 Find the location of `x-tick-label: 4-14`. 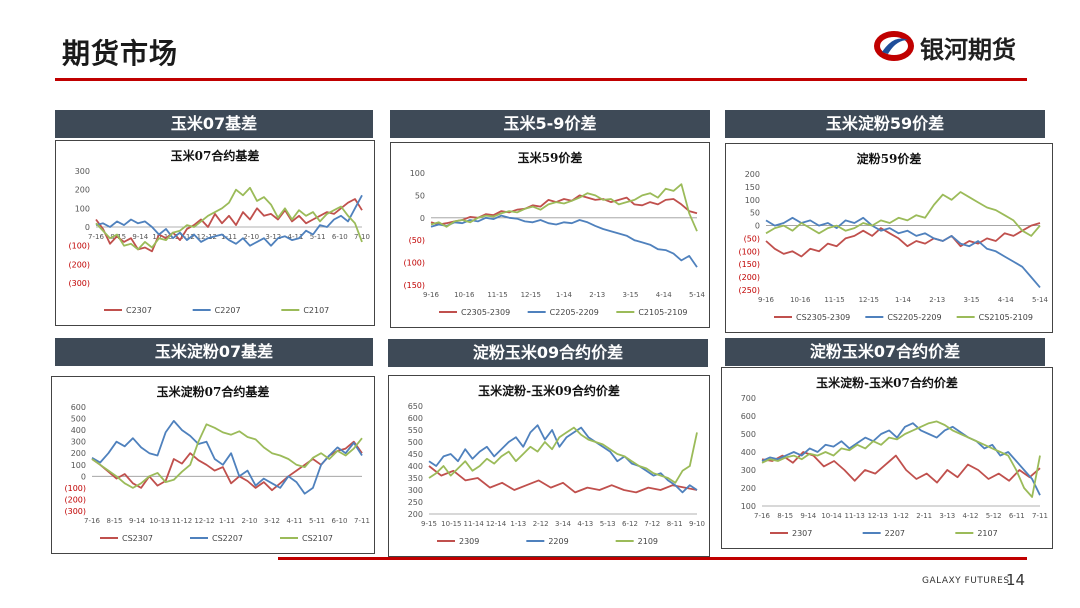

x-tick-label: 4-14 is located at coordinates (664, 295).